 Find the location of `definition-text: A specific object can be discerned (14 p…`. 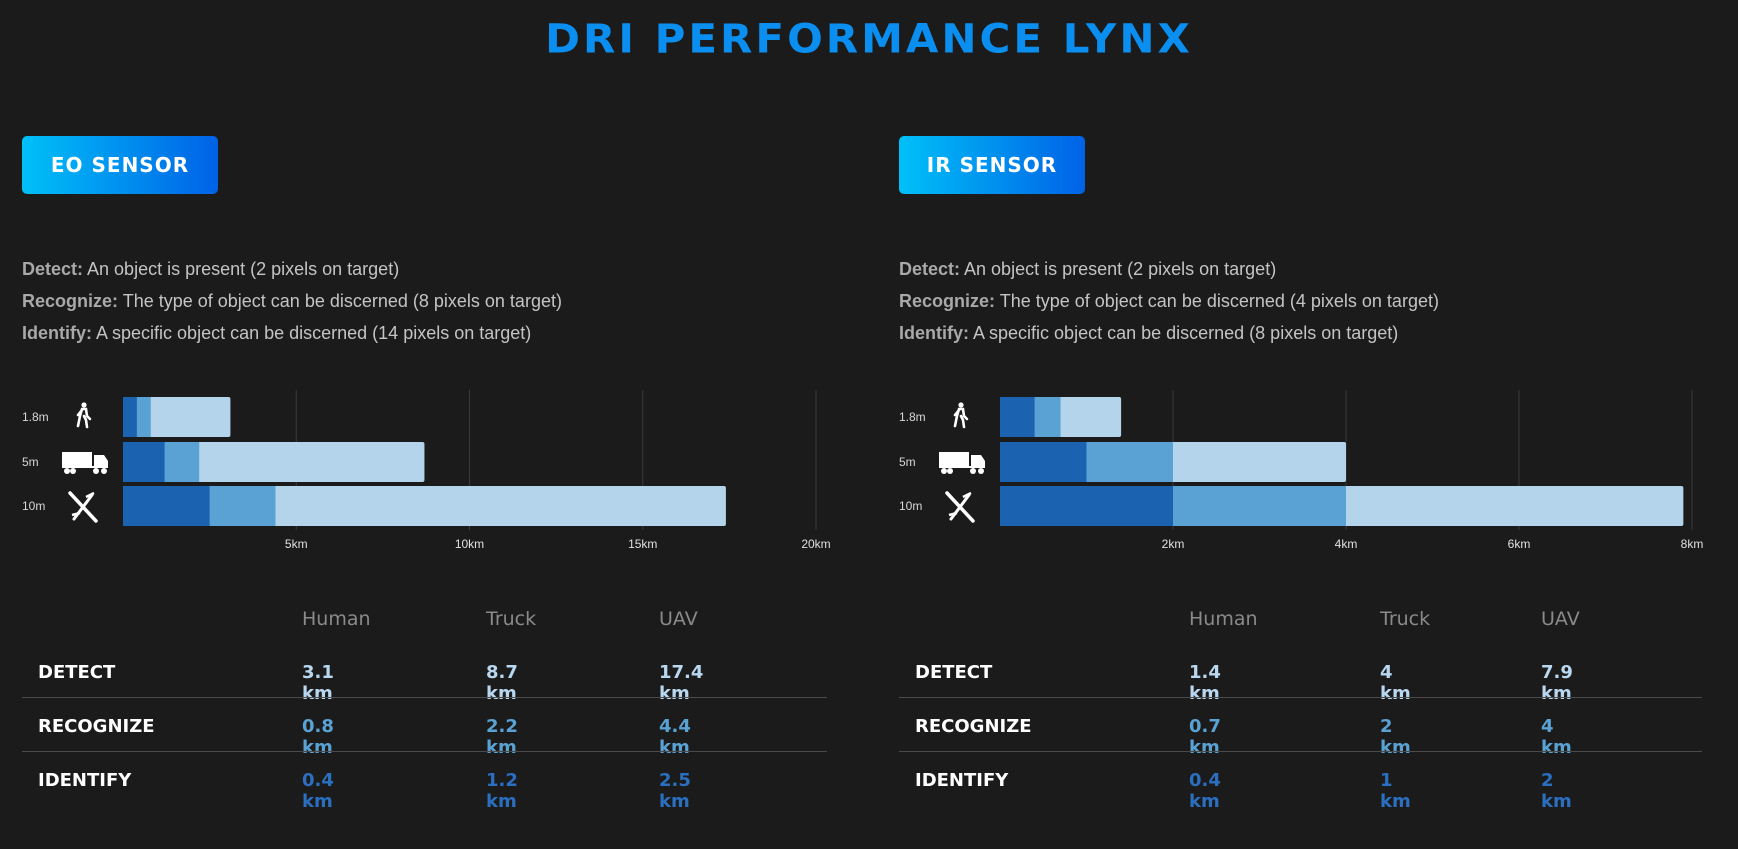

definition-text: A specific object can be discerned (14 p… is located at coordinates (314, 333).